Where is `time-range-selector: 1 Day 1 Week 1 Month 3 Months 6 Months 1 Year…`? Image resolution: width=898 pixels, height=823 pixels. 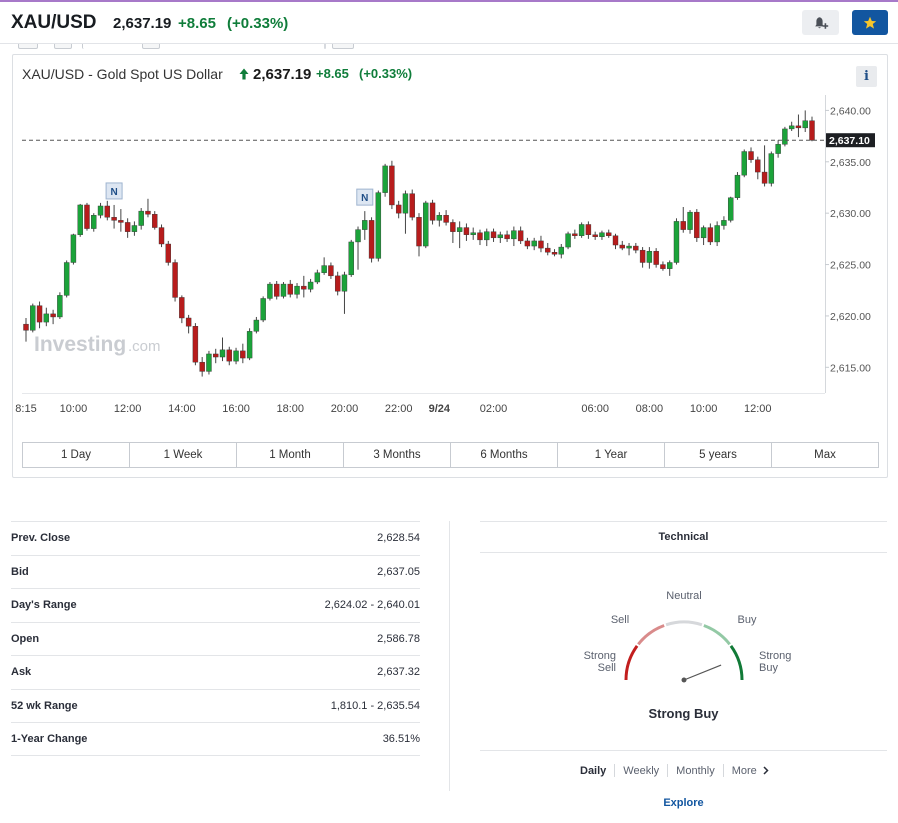 time-range-selector: 1 Day 1 Week 1 Month 3 Months 6 Months 1 Year… is located at coordinates (450, 455).